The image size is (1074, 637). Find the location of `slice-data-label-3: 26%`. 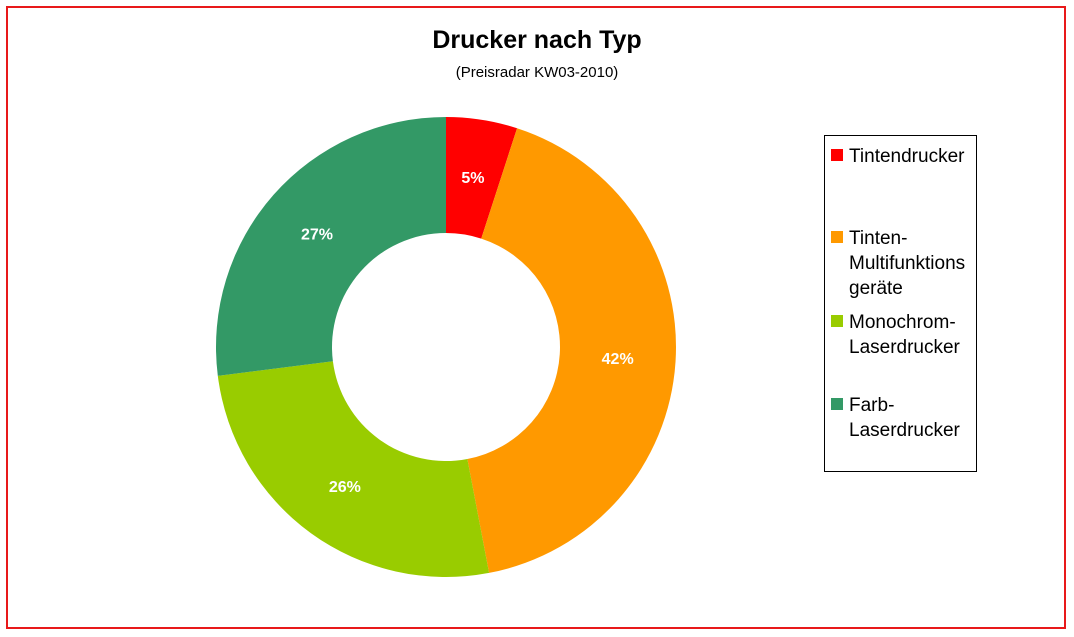

slice-data-label-3: 26% is located at coordinates (345, 487).